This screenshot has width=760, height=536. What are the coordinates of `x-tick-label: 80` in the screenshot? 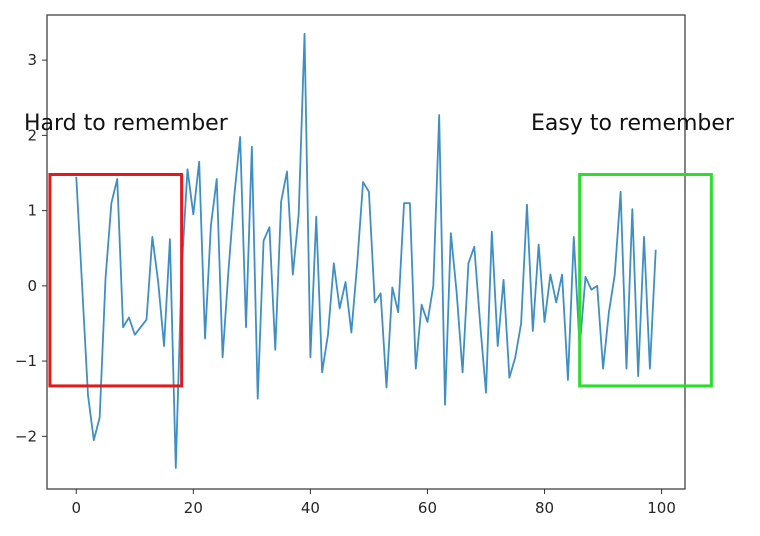 It's located at (544, 508).